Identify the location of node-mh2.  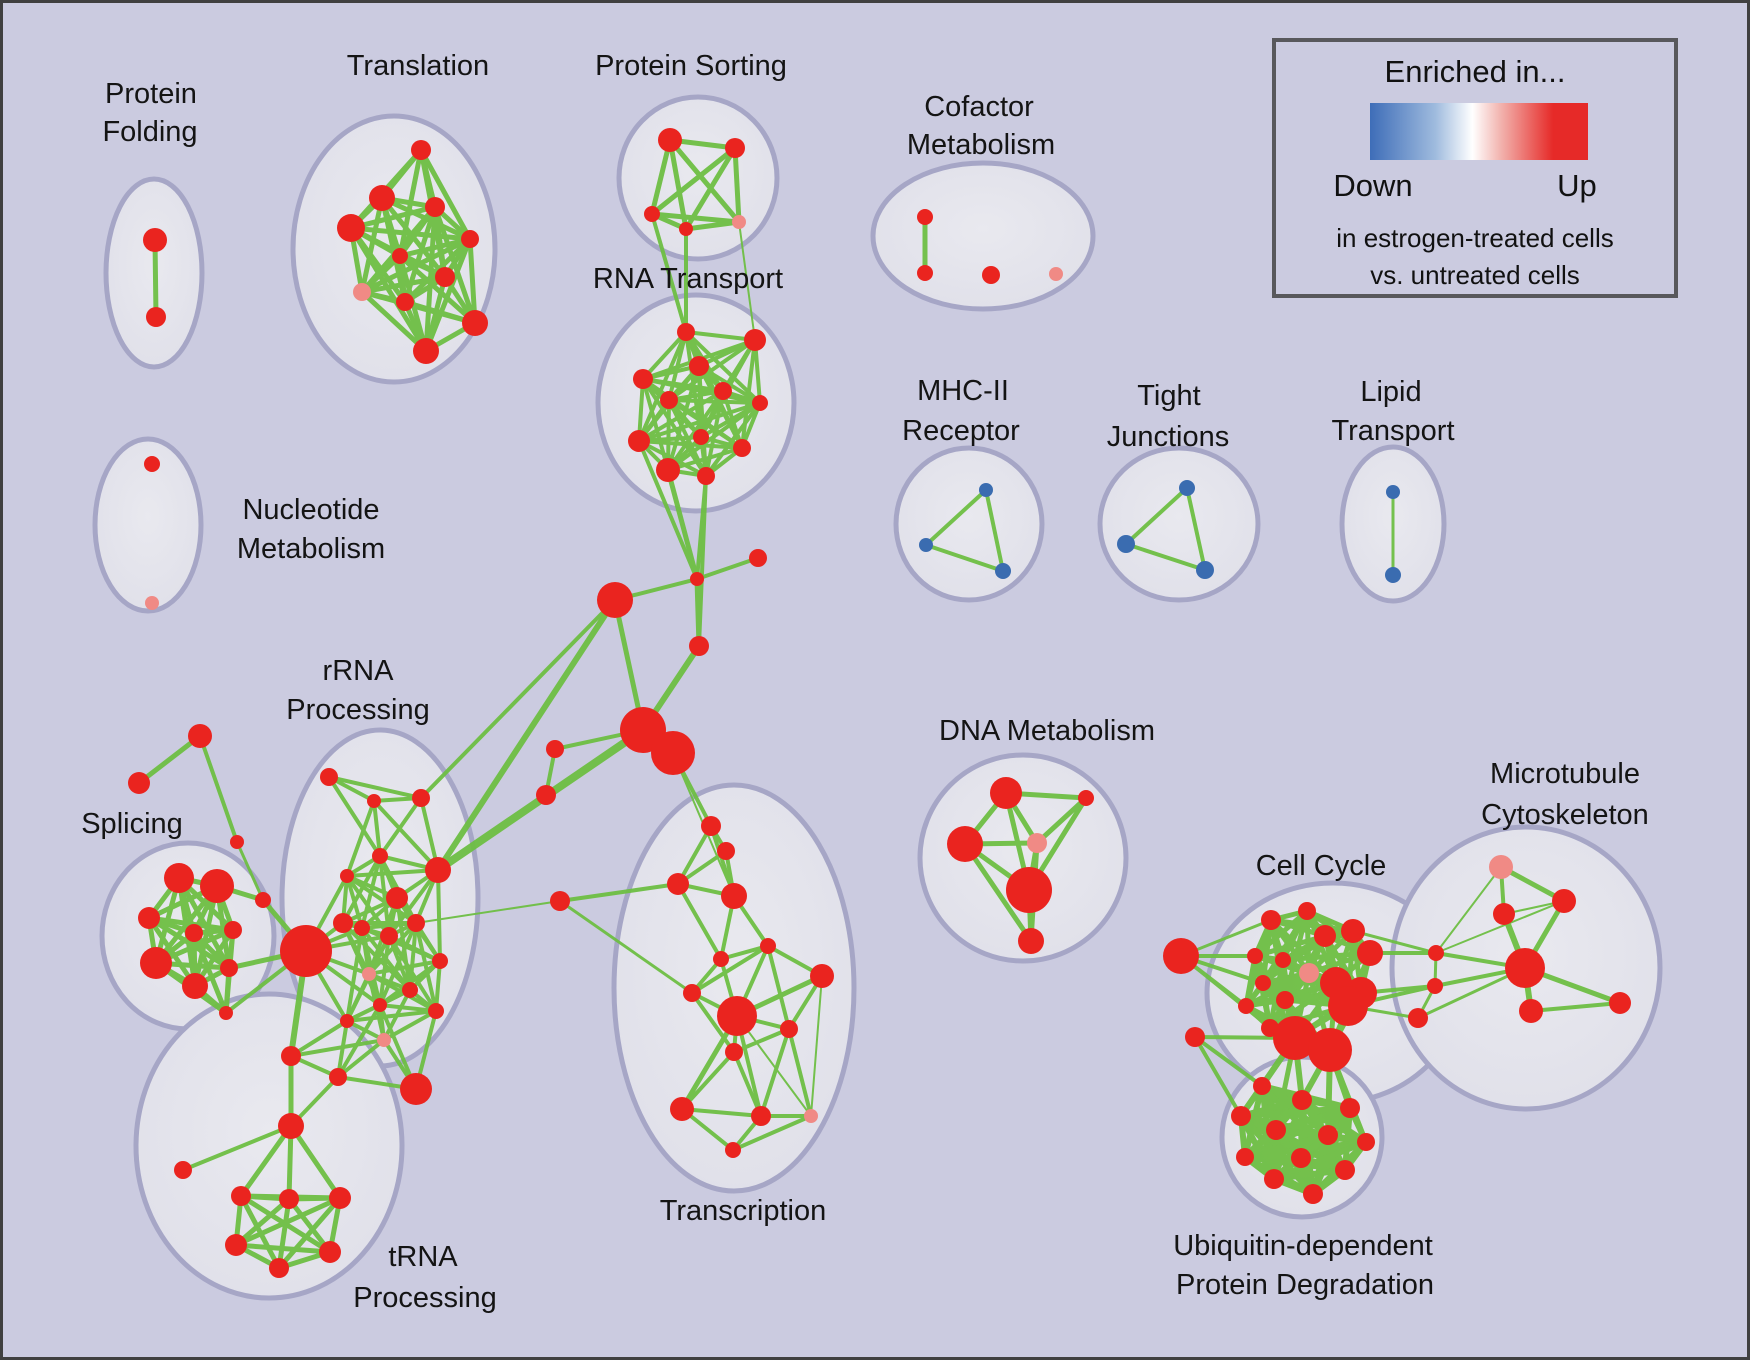
(926, 545).